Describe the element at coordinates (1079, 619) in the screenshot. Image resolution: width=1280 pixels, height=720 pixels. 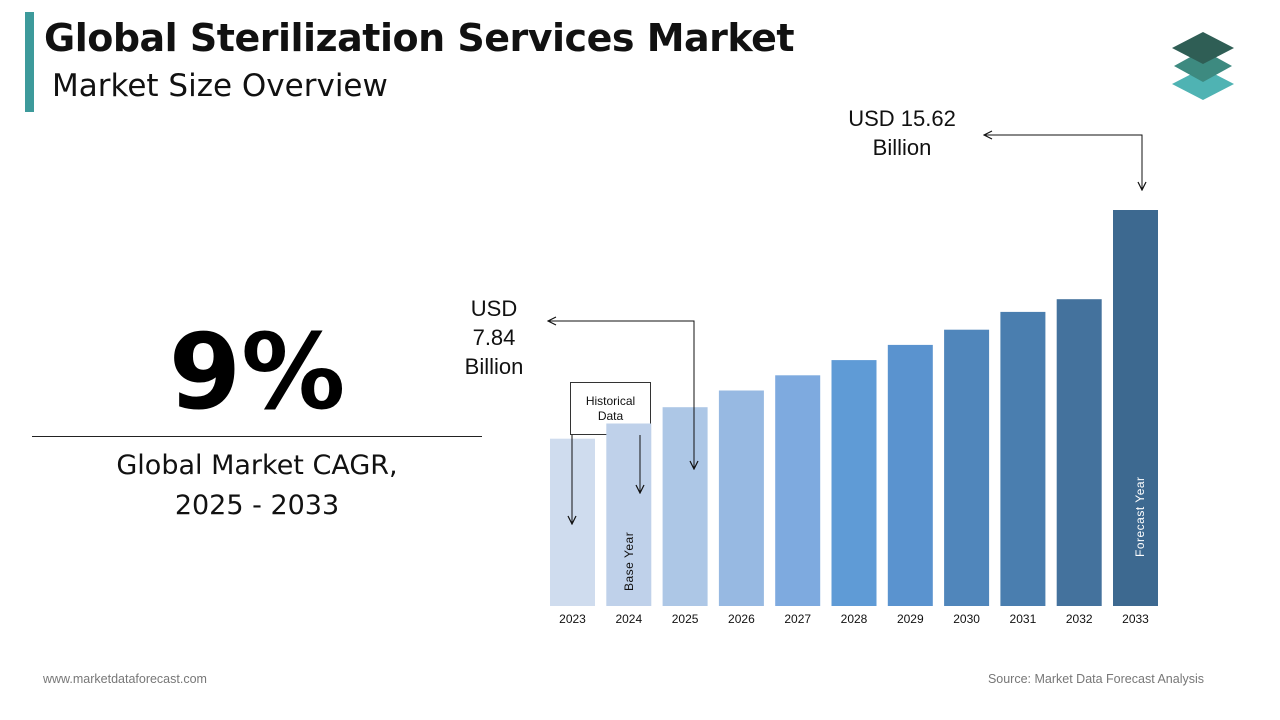
I see `x-tick-2032: 2032` at that location.